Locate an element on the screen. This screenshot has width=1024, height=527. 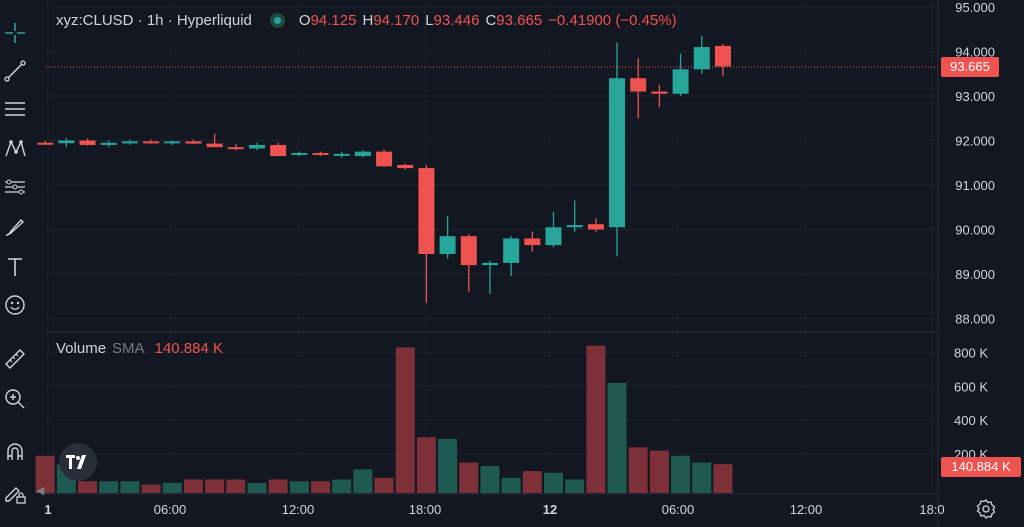
price-tick-label: 91.000 is located at coordinates (975, 185).